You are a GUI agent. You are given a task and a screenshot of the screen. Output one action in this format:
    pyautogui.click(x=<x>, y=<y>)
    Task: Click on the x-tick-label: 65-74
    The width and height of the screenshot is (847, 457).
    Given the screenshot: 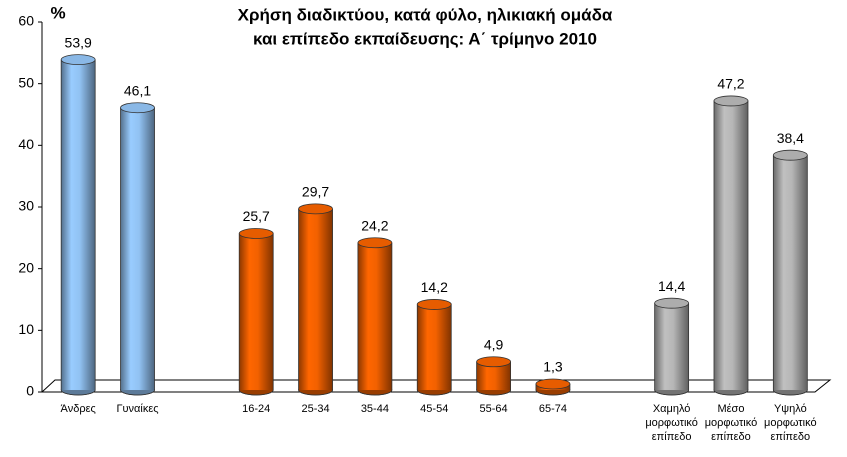 What is the action you would take?
    pyautogui.click(x=552, y=409)
    